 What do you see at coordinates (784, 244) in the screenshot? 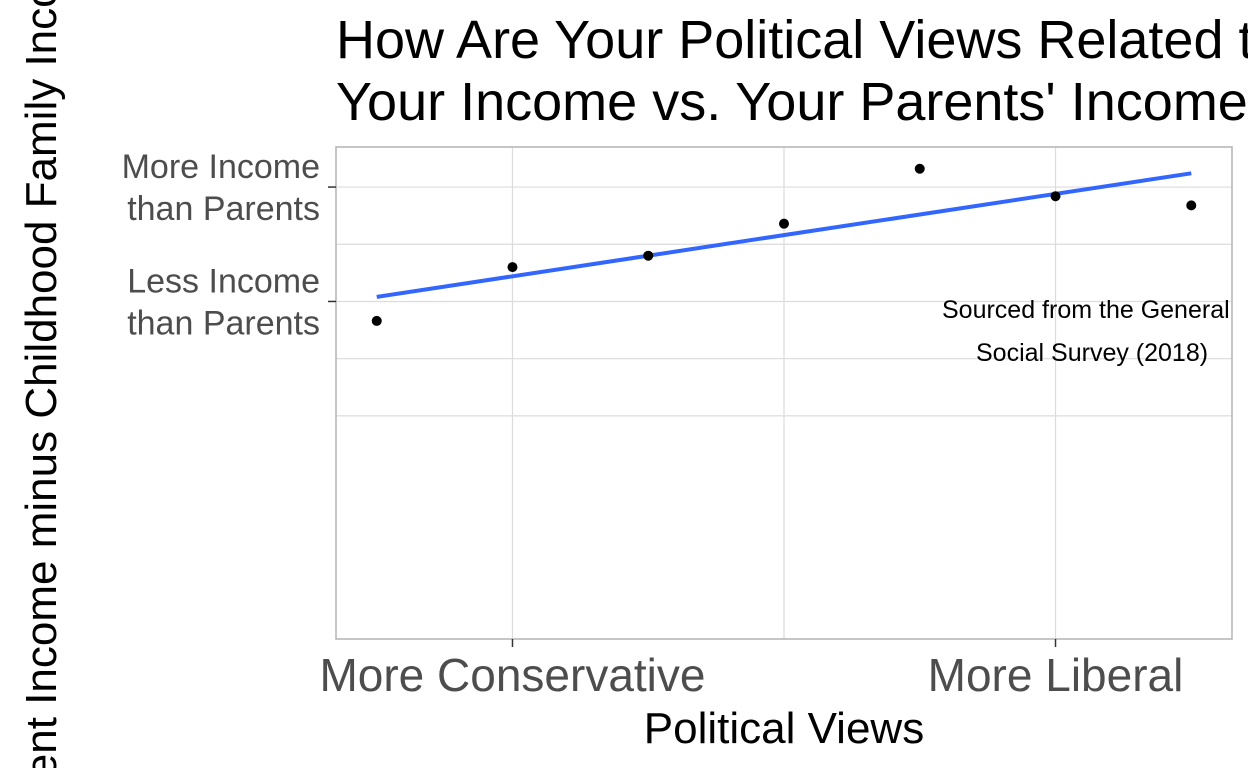
I see `data-layer` at bounding box center [784, 244].